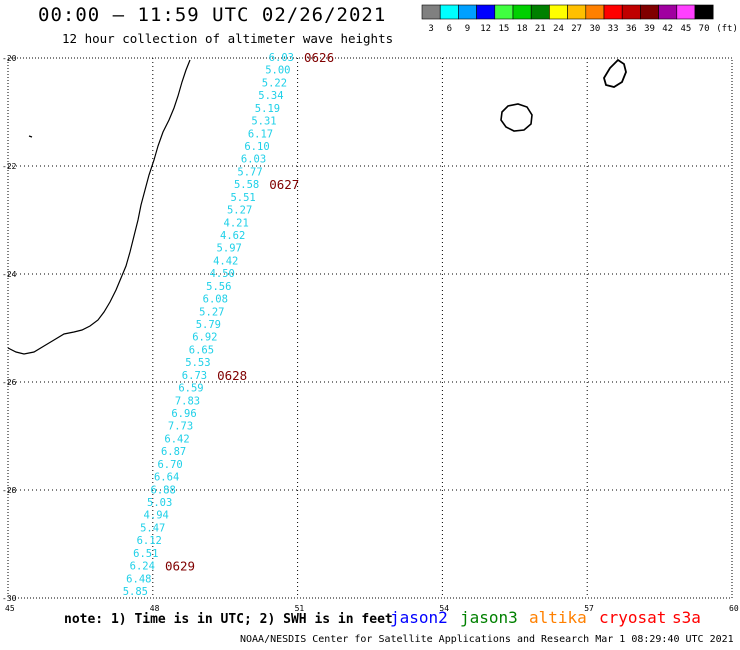 The image size is (740, 650). Describe the element at coordinates (485, 29) in the screenshot. I see `legend-label: 12` at that location.